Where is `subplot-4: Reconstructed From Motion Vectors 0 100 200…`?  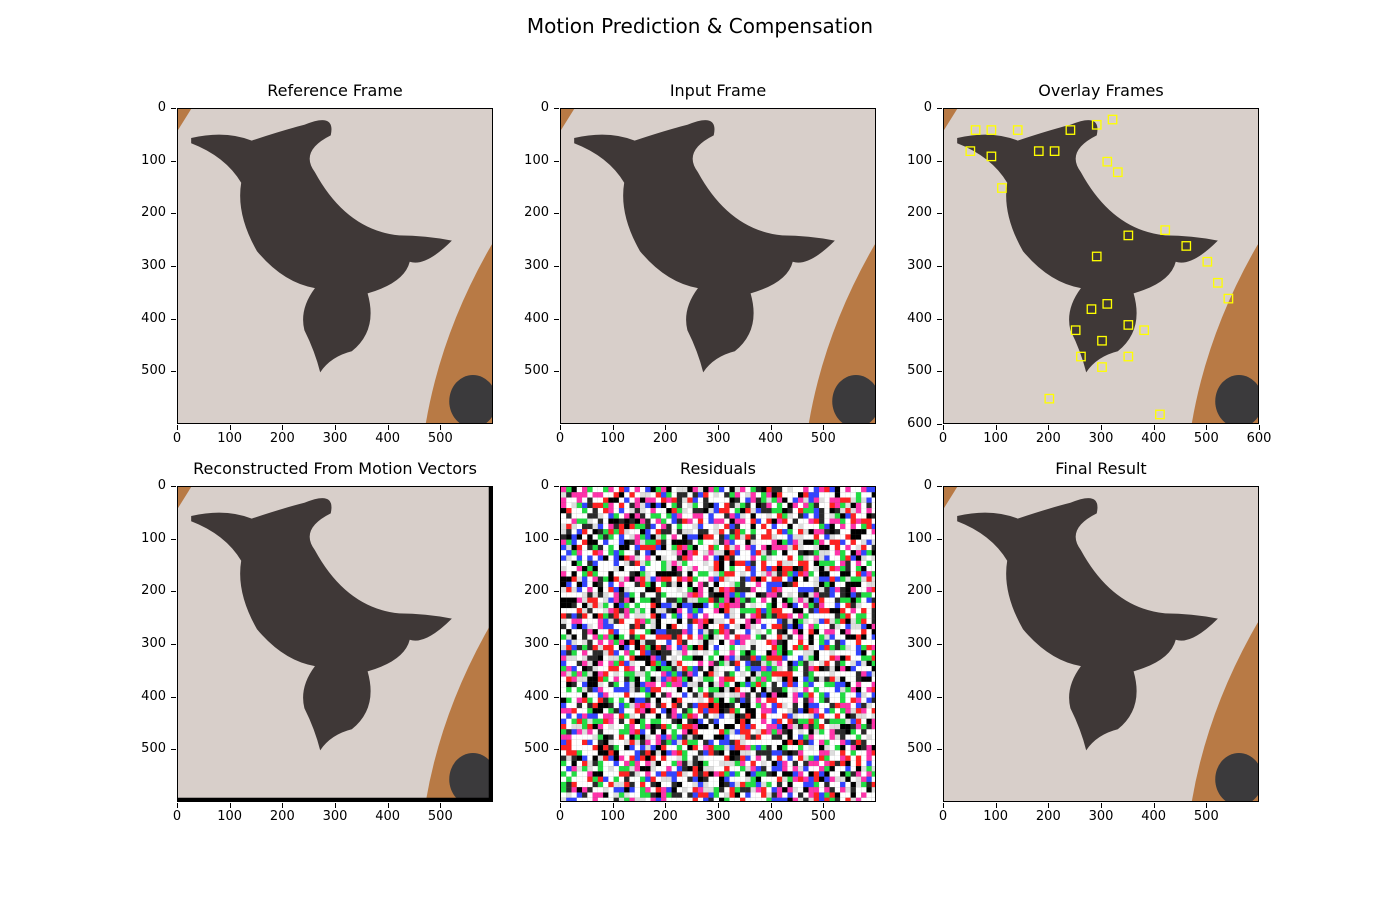
subplot-4: Reconstructed From Motion Vectors 0 100 200… is located at coordinates (317, 641).